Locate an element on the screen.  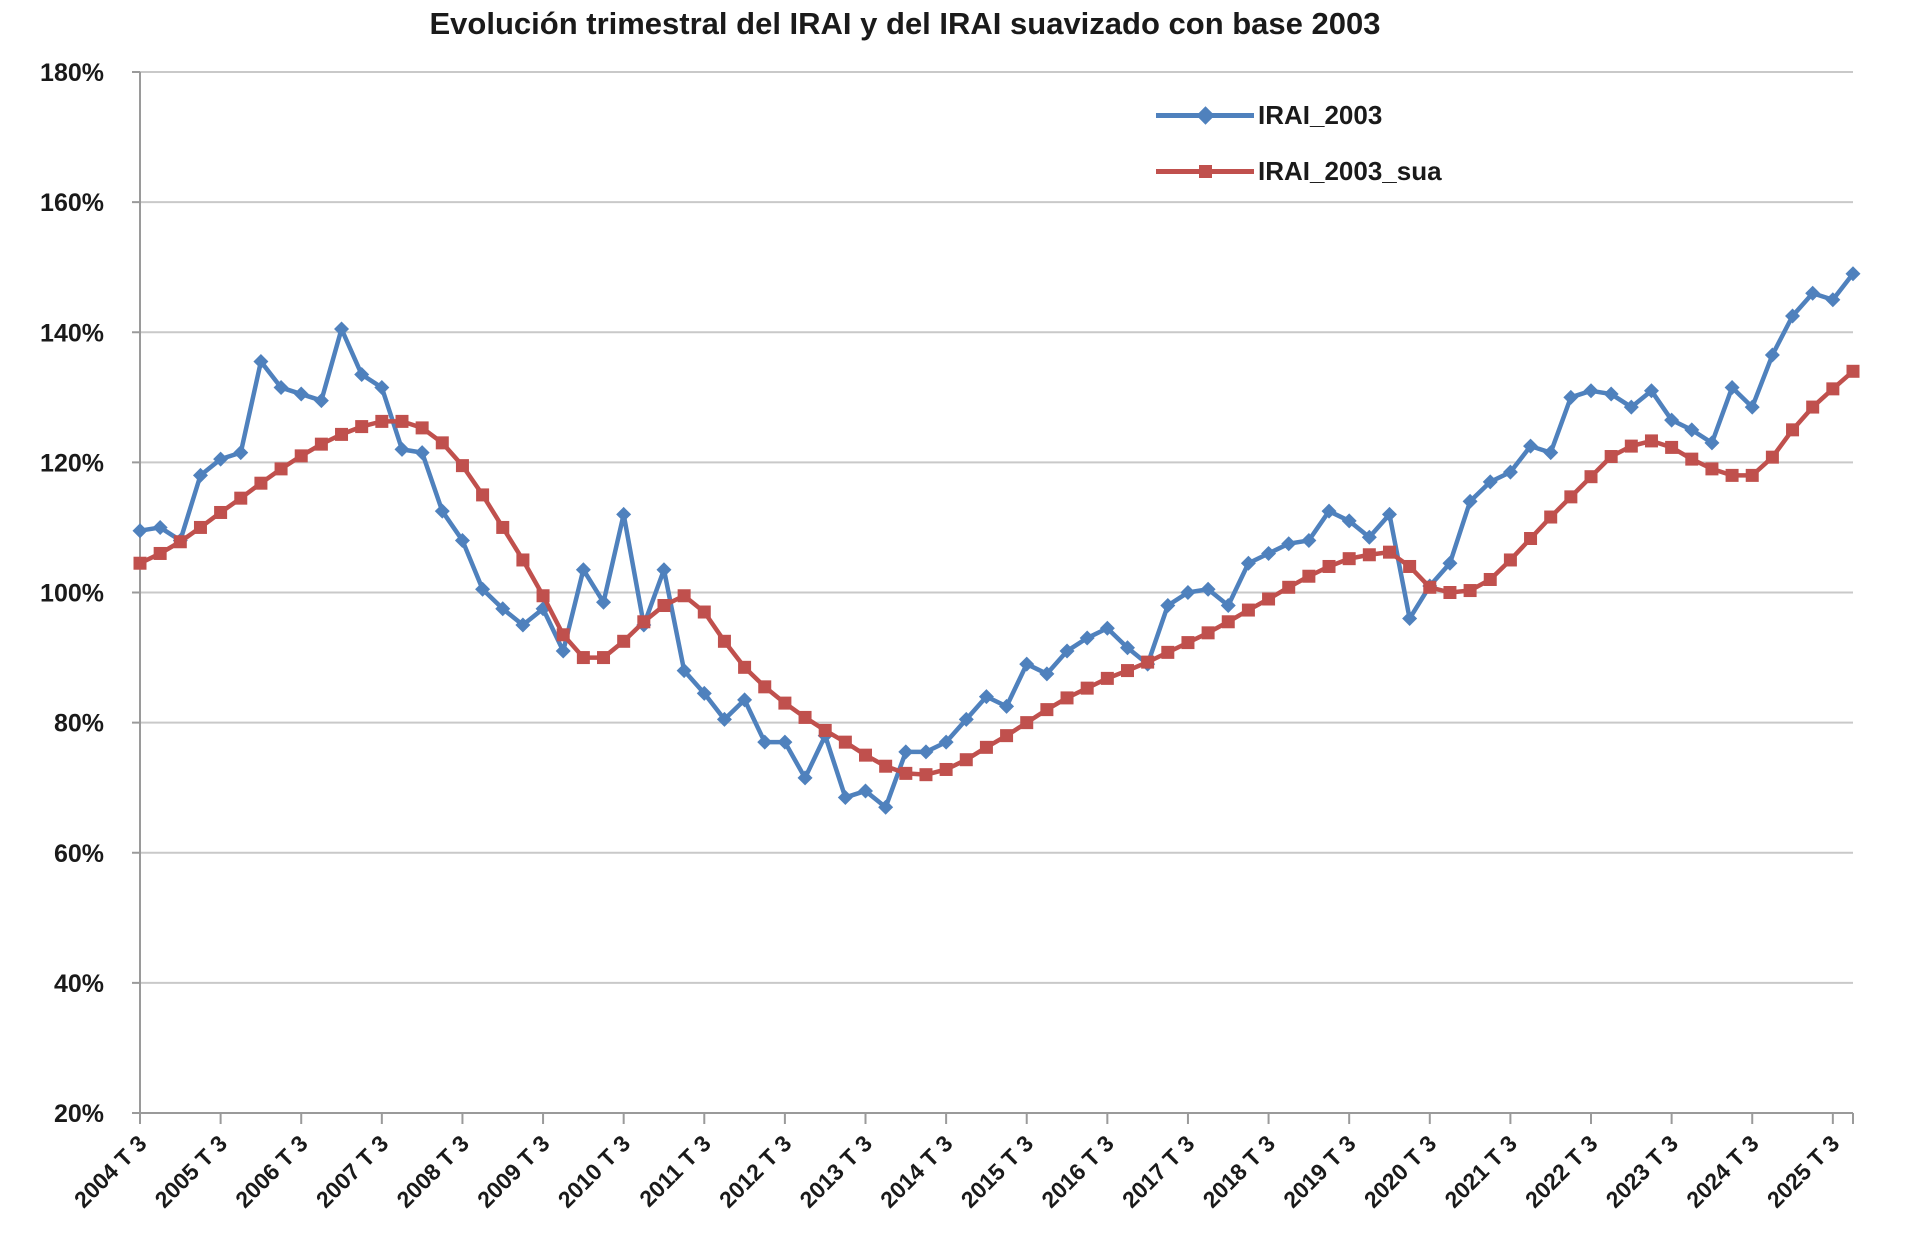
y-axis-label: 180% is located at coordinates (72, 73).